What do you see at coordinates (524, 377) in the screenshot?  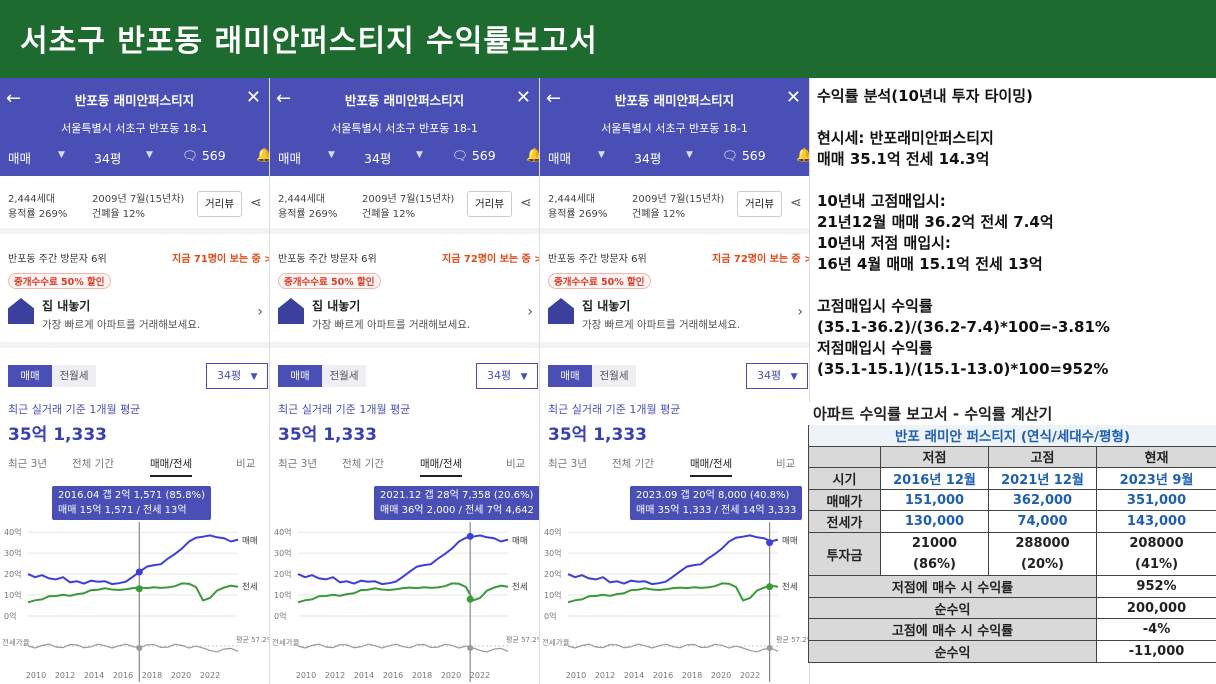 I see `caret-down-icon: ▼` at bounding box center [524, 377].